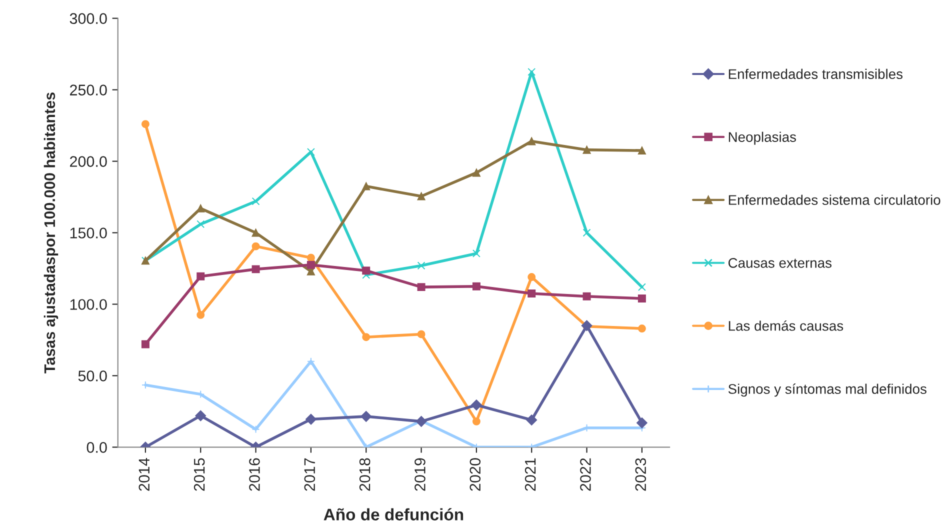  Describe the element at coordinates (88, 161) in the screenshot. I see `y-tick-label: 200.0` at that location.